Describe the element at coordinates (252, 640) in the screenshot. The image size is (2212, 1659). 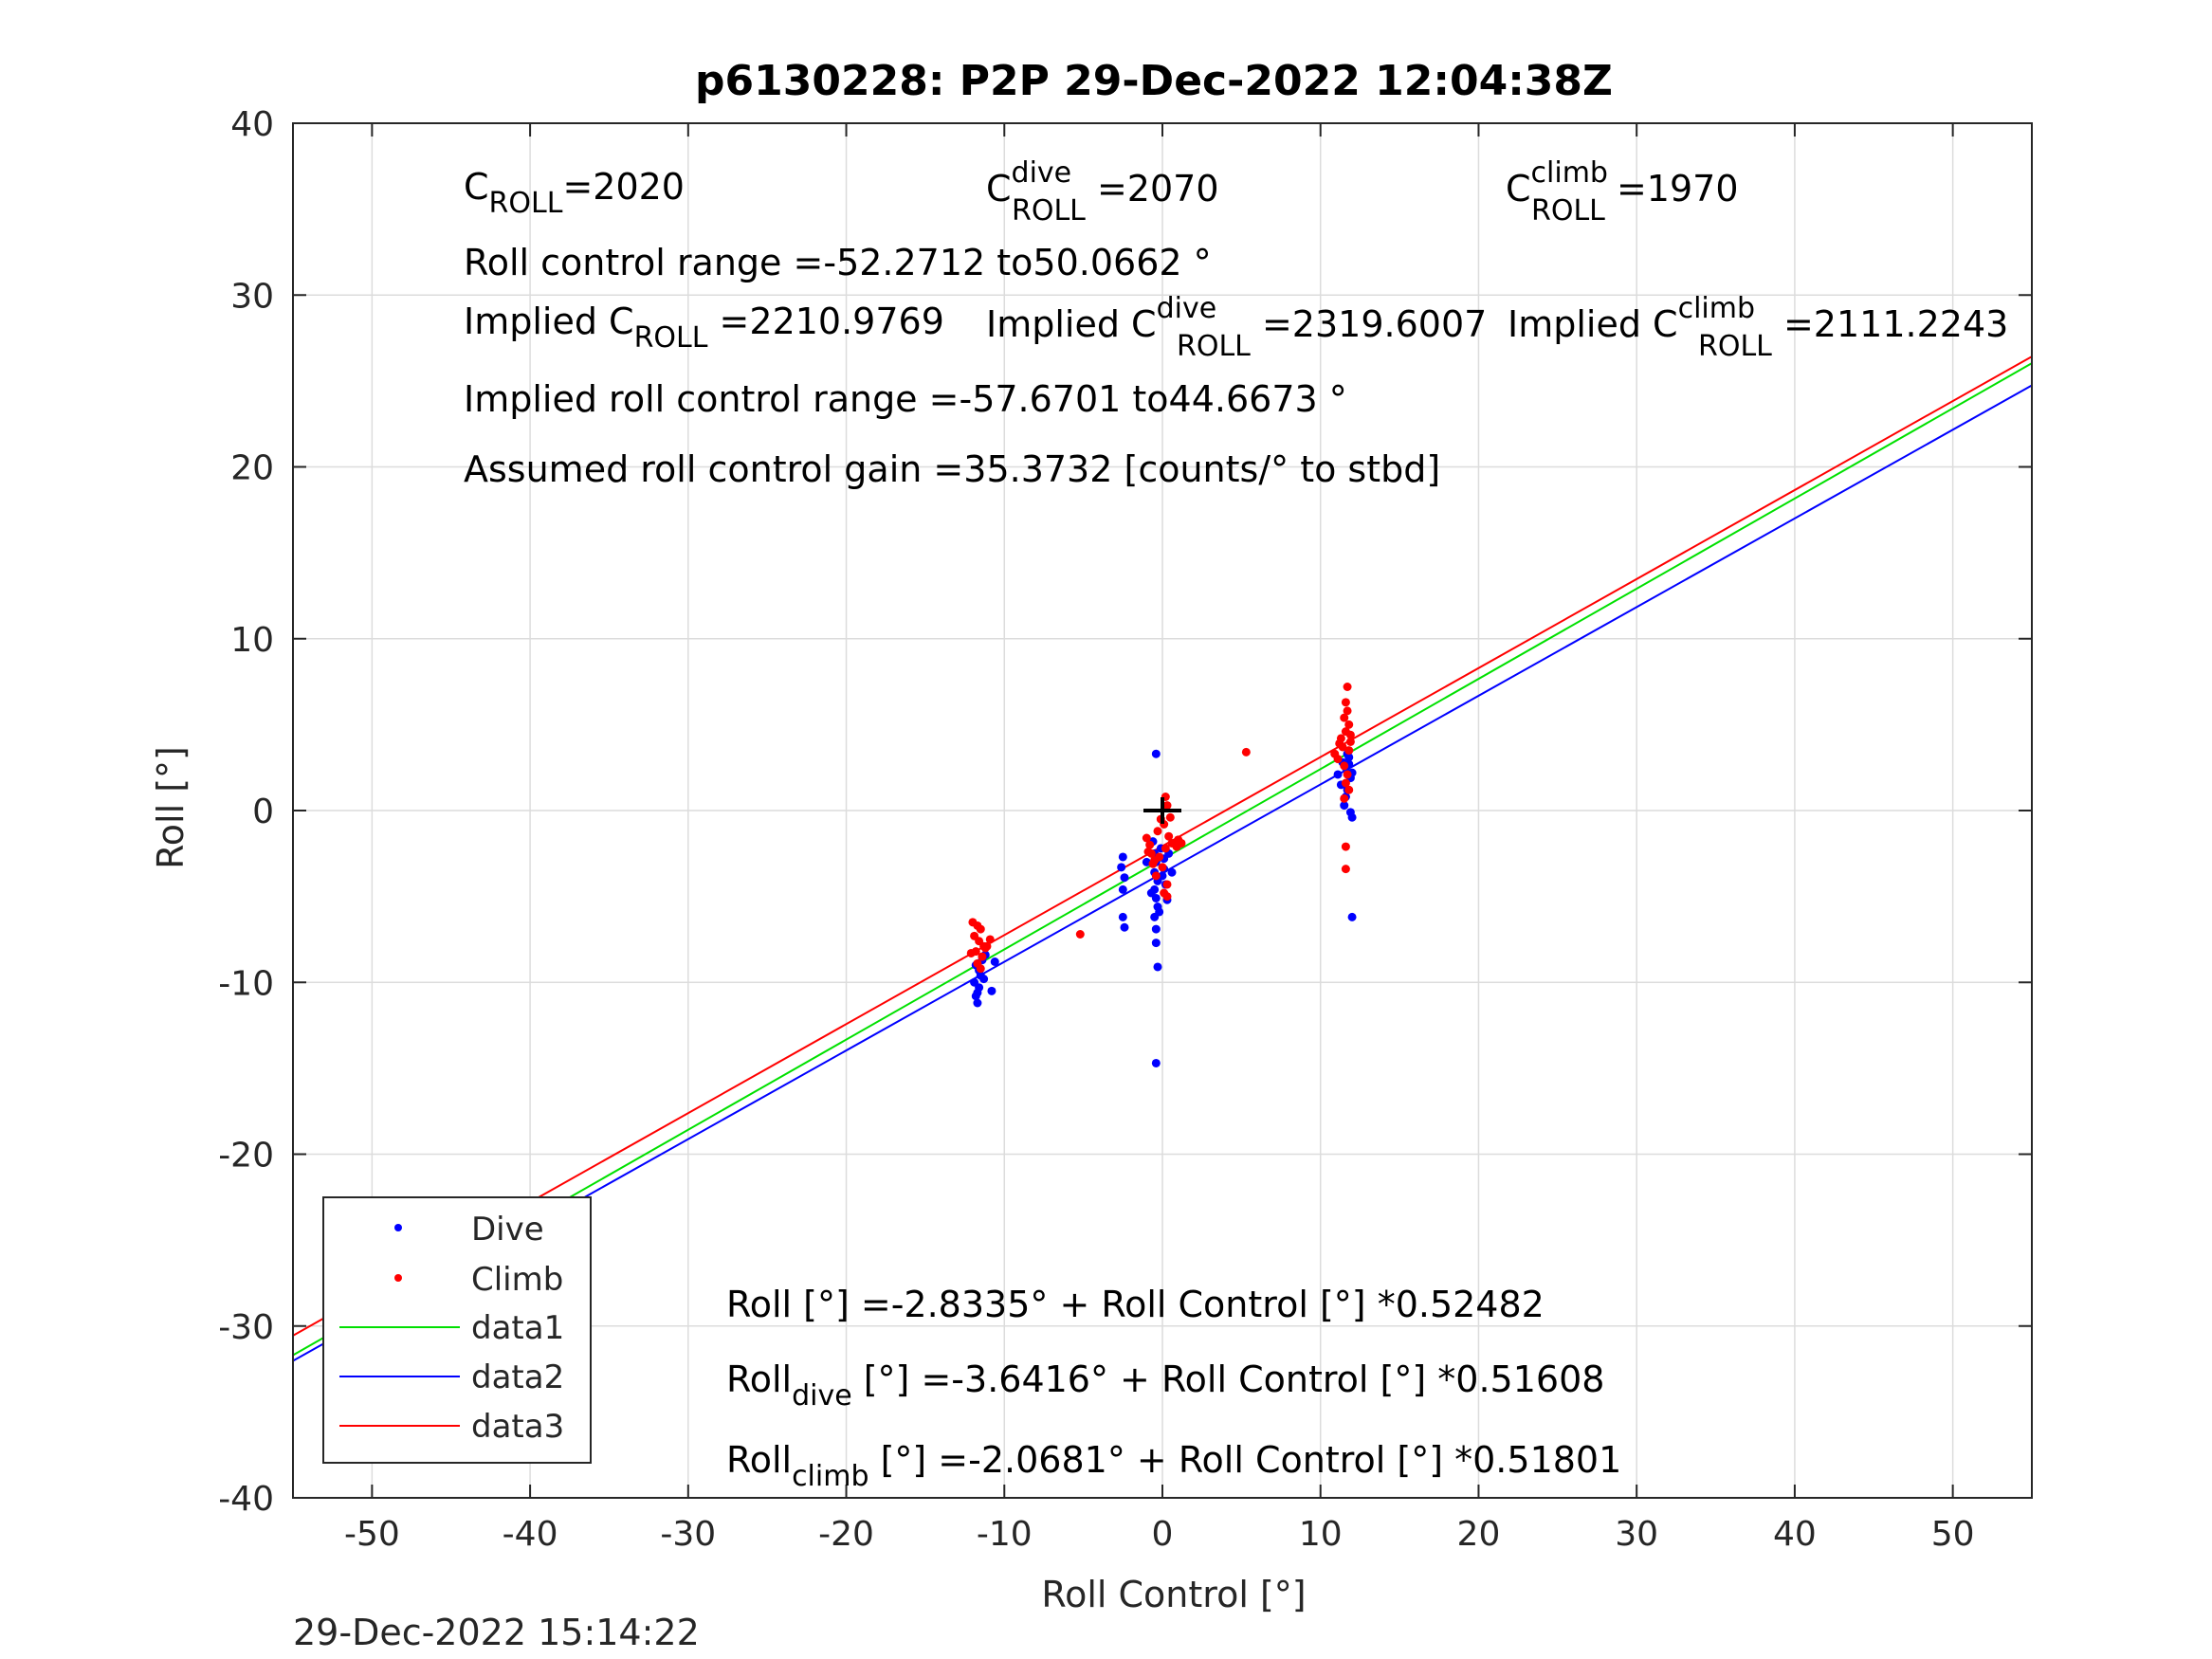
I see `y-tick-label: 10` at that location.